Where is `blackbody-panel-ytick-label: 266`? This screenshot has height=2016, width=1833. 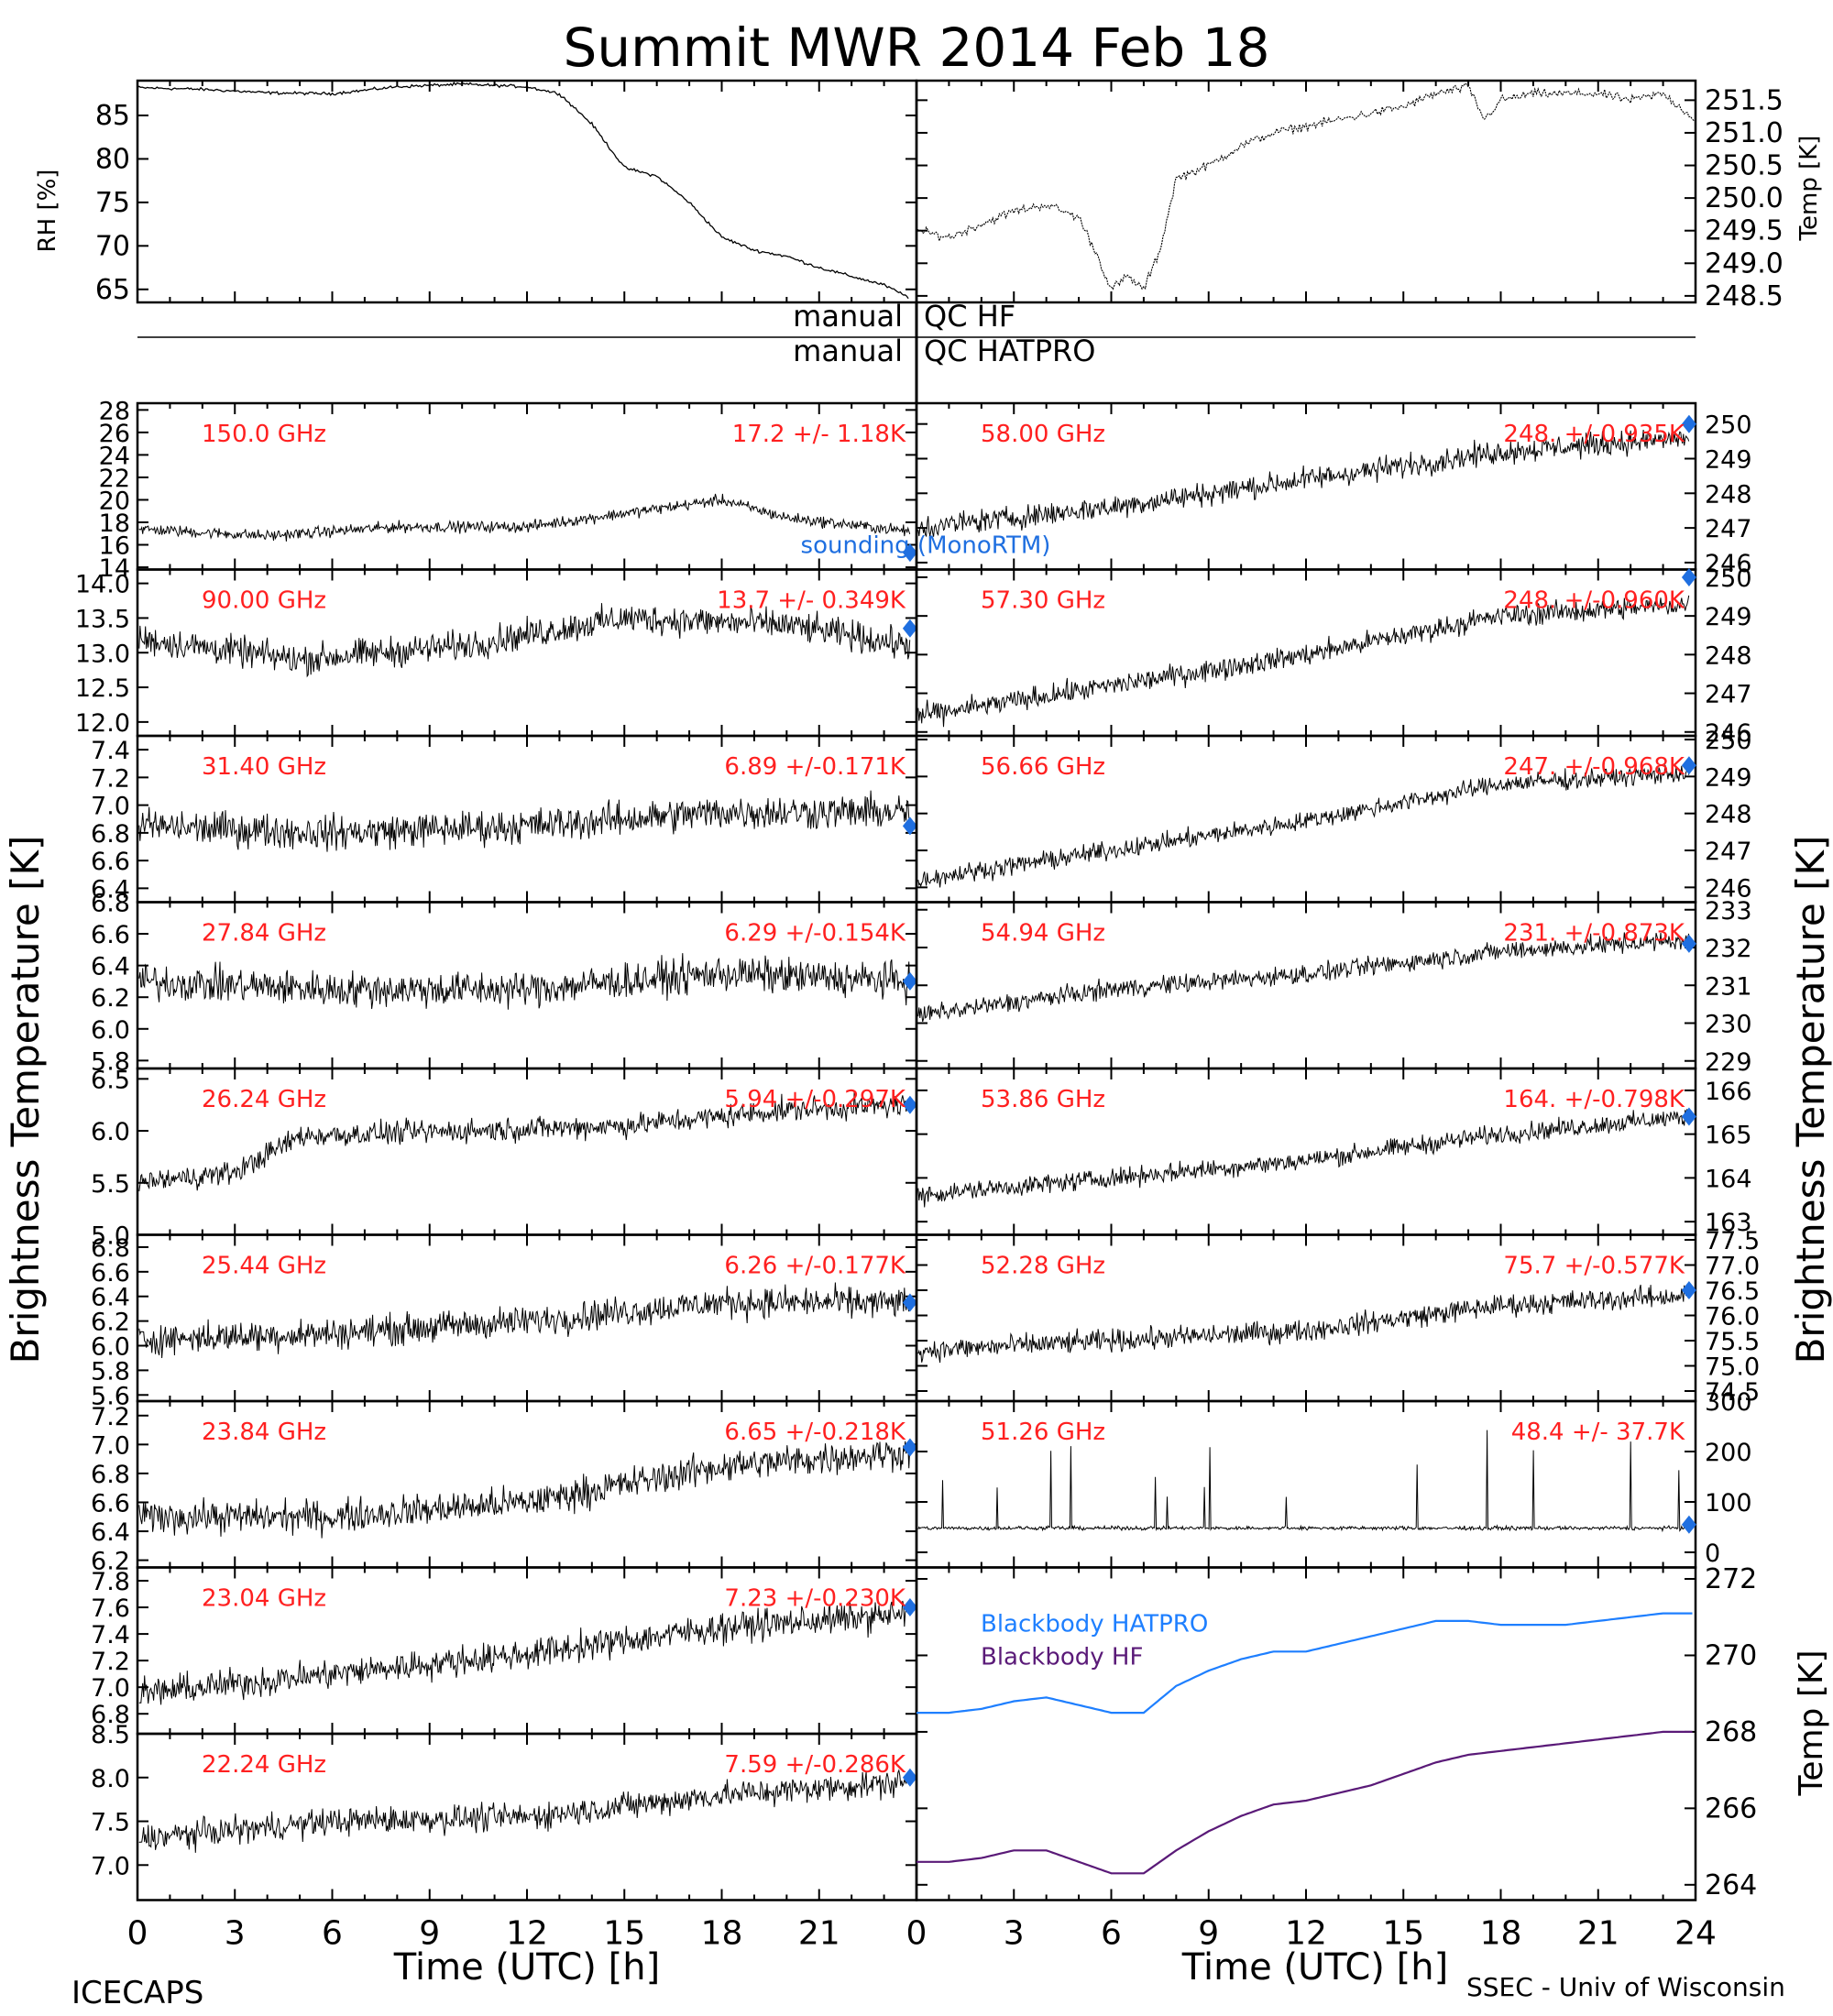 blackbody-panel-ytick-label: 266 is located at coordinates (1731, 1808).